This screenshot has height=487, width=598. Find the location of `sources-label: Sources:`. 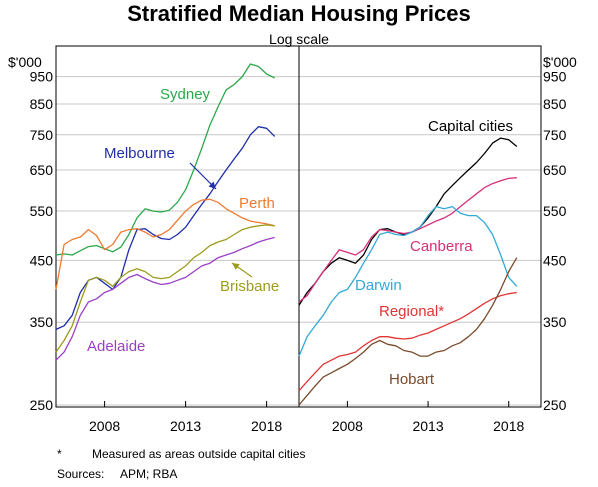

sources-label: Sources: is located at coordinates (81, 474).